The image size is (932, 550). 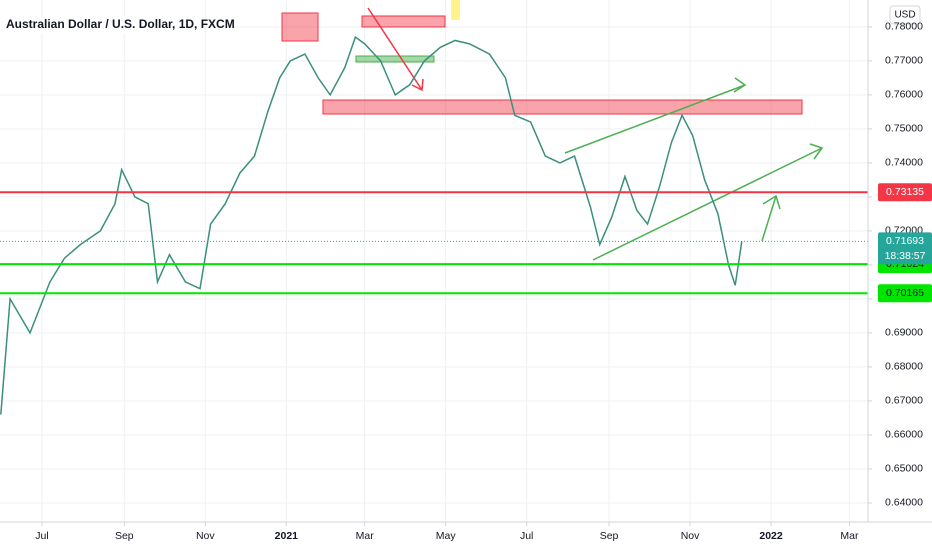 What do you see at coordinates (904, 435) in the screenshot?
I see `y-tick-label: 0.66000` at bounding box center [904, 435].